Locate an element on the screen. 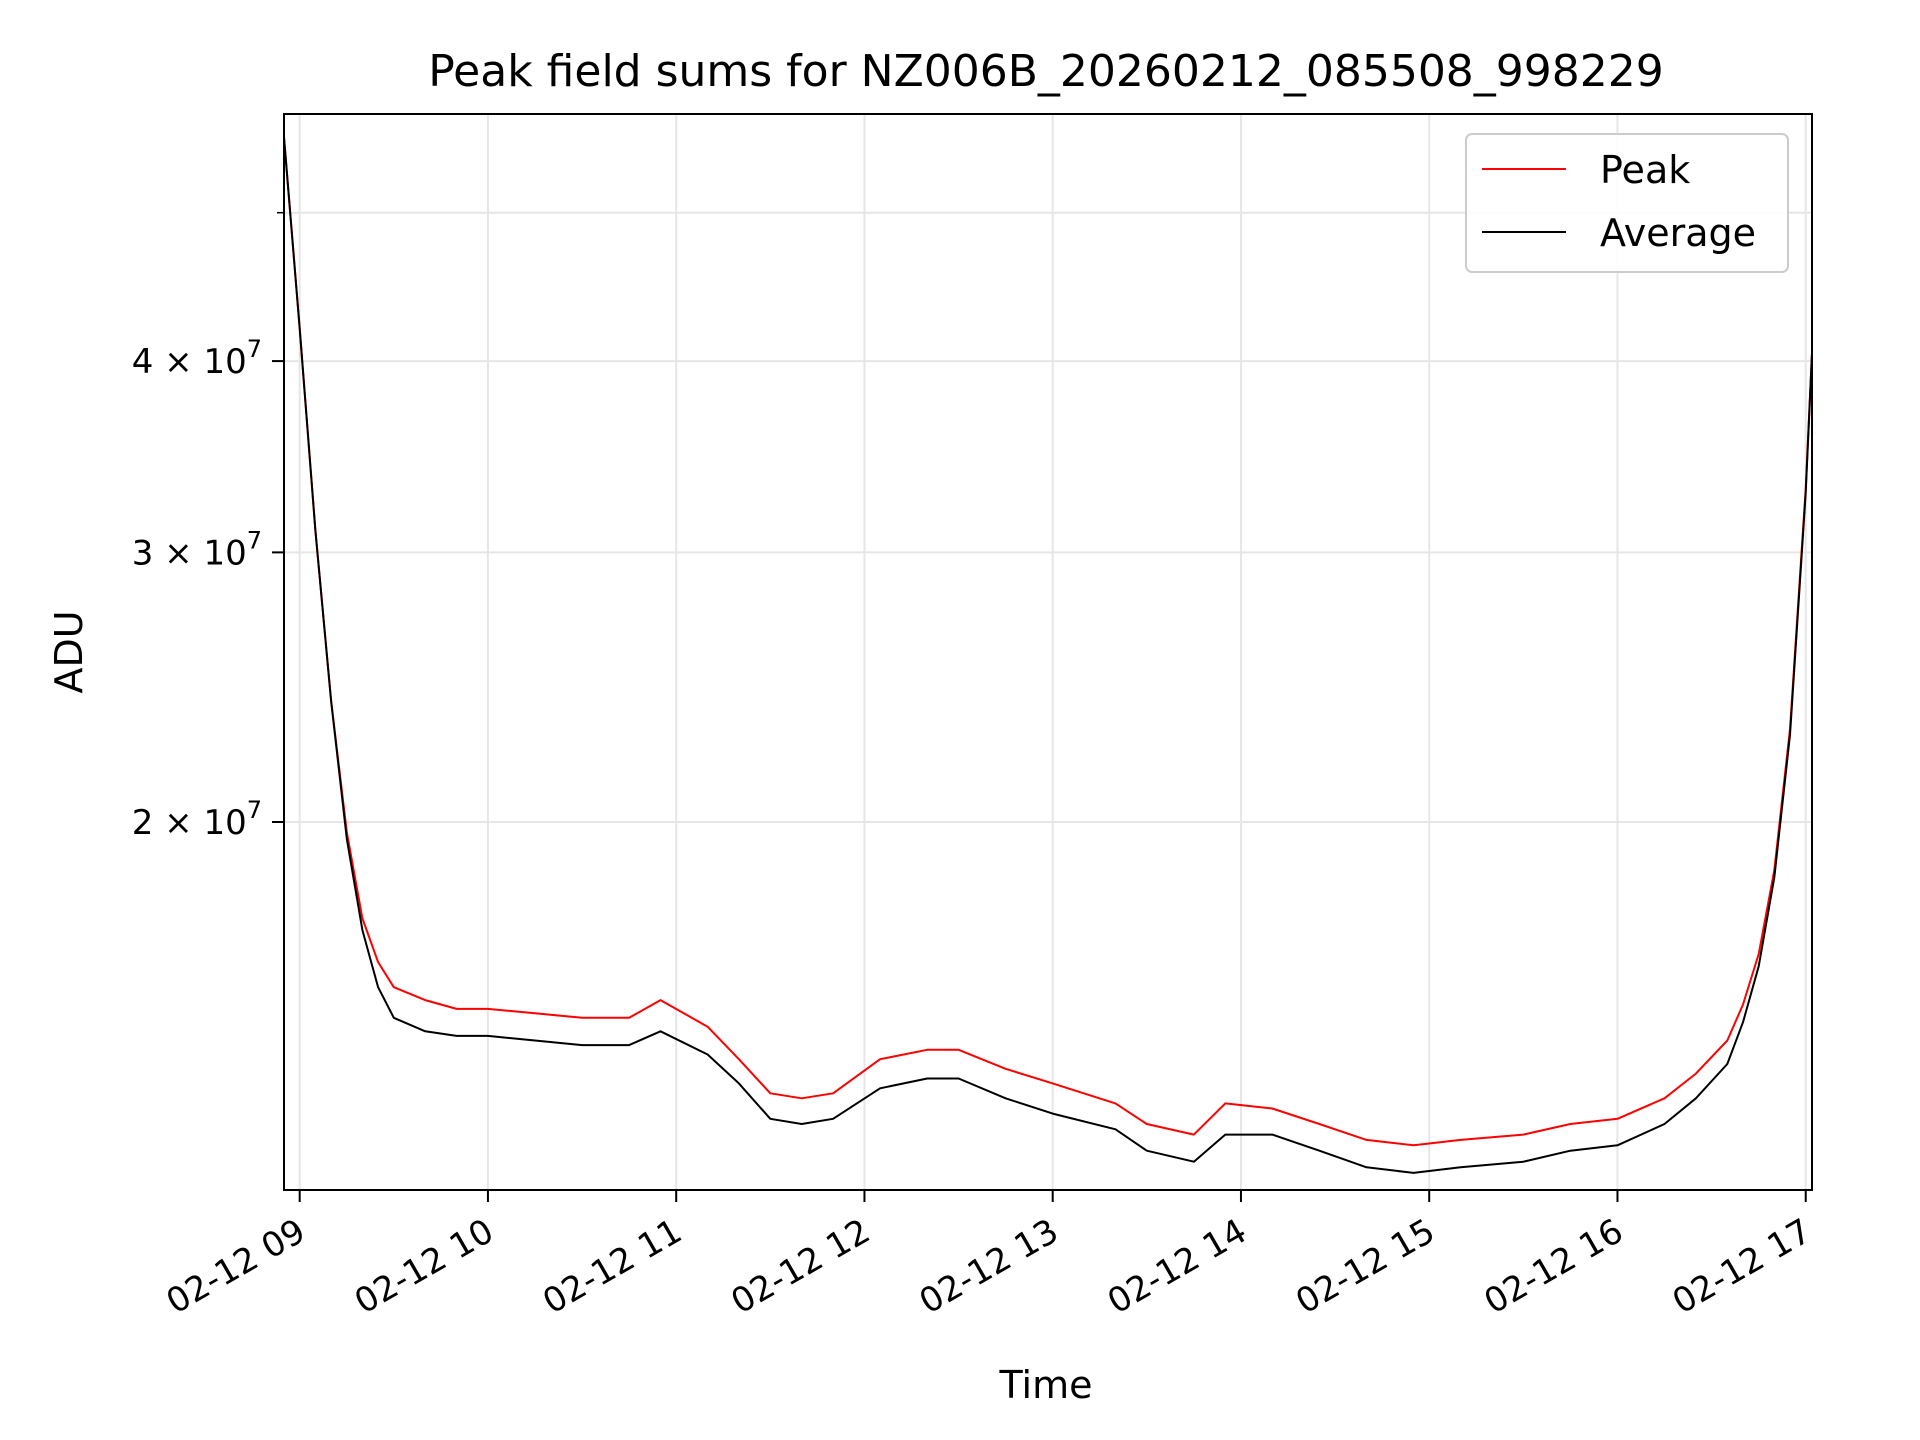 This screenshot has width=1920, height=1440. y-tick-mantissa: 2 is located at coordinates (143, 823).